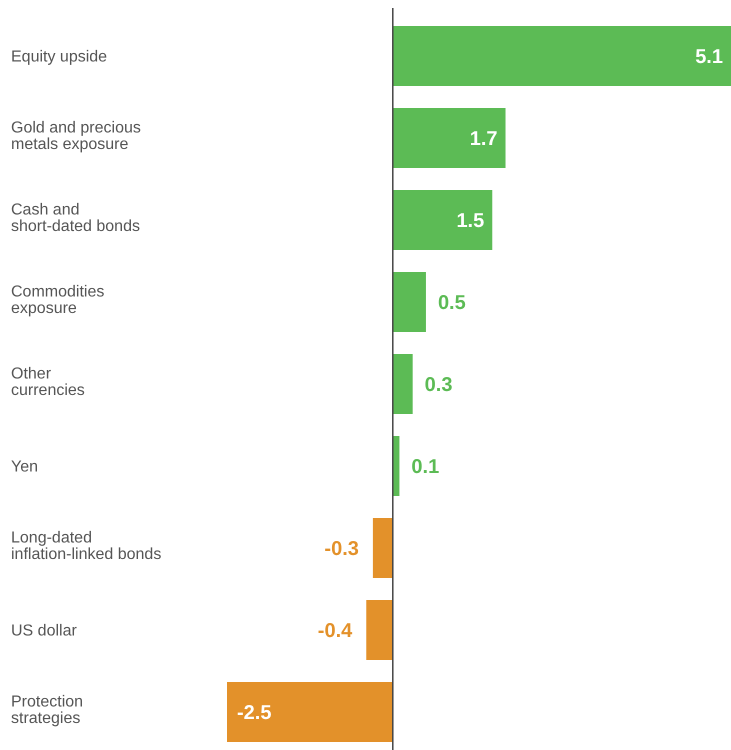 Image resolution: width=731 pixels, height=750 pixels. I want to click on data-label: 1.7, so click(484, 139).